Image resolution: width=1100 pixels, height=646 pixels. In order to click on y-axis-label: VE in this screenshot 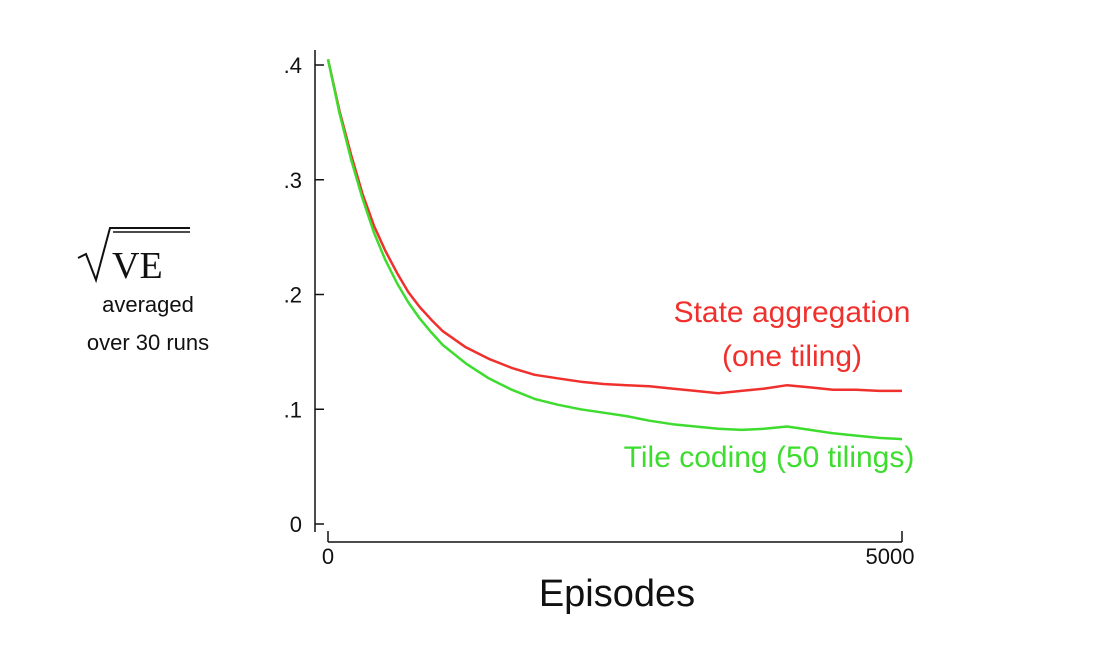, I will do `click(133, 257)`.